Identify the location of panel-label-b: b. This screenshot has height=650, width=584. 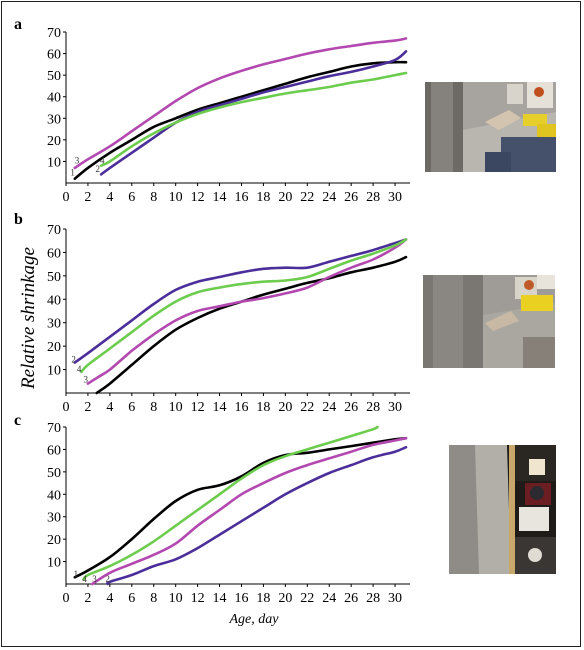
(18, 219).